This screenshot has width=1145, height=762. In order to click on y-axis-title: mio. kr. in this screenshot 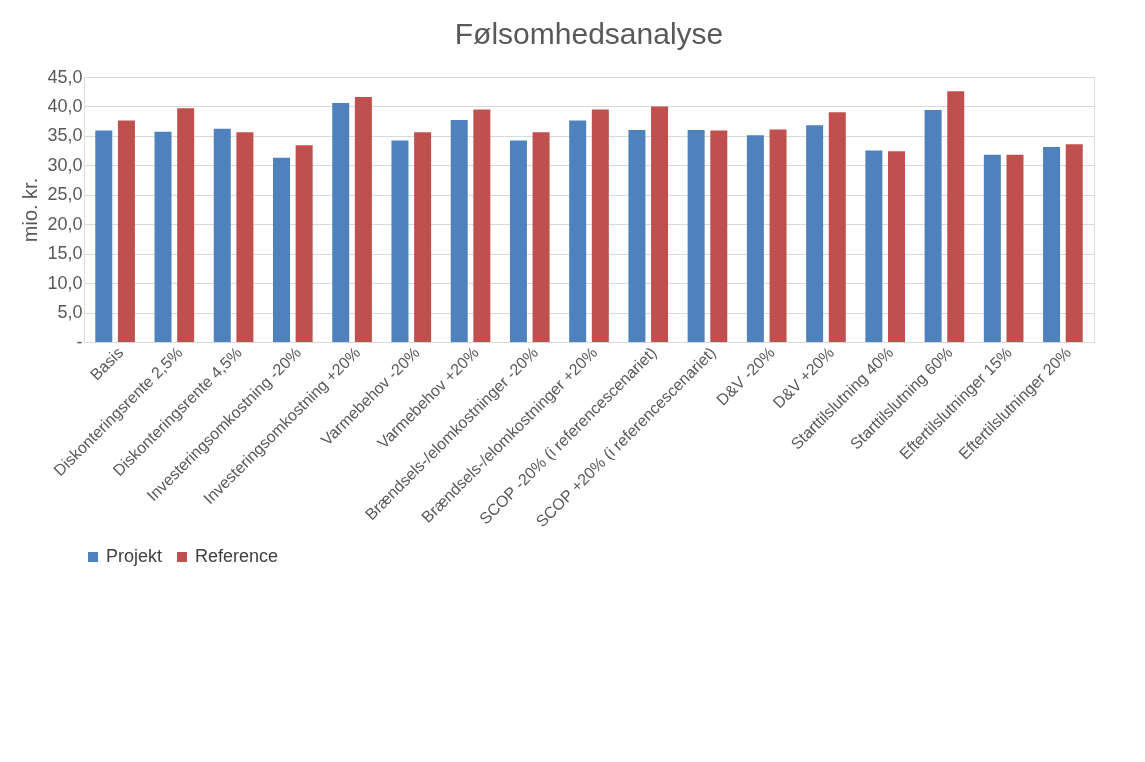, I will do `click(30, 210)`.